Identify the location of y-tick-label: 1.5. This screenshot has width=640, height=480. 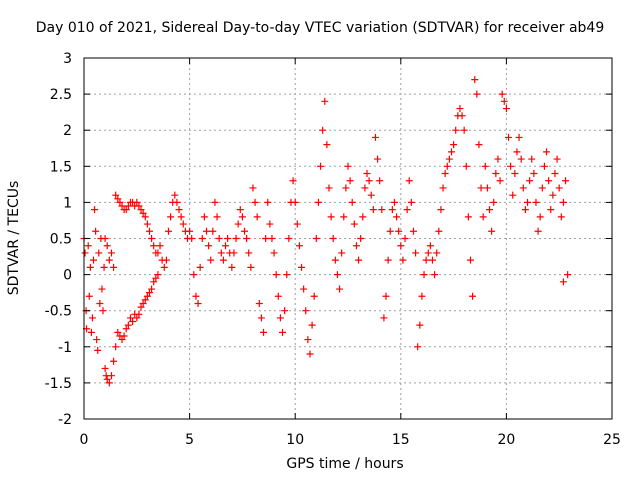
(61, 167).